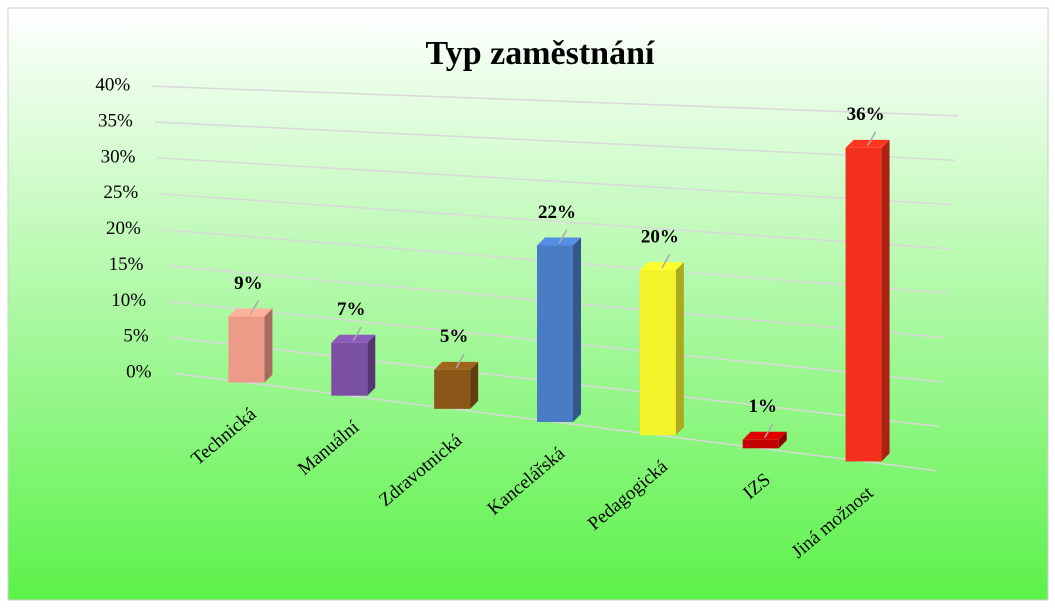 This screenshot has height=612, width=1055. What do you see at coordinates (128, 300) in the screenshot?
I see `y-tick-label: 10%` at bounding box center [128, 300].